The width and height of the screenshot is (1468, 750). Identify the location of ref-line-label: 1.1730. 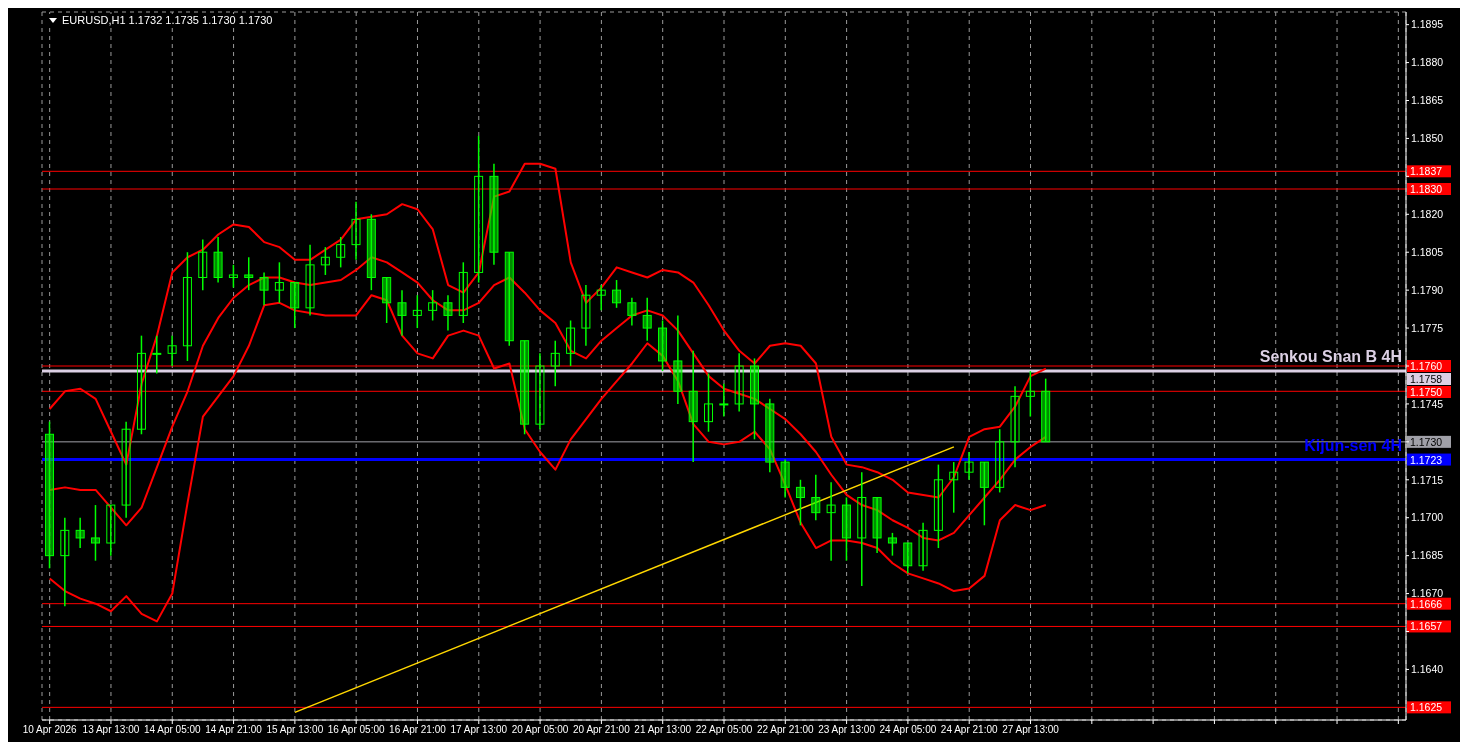
(1426, 441).